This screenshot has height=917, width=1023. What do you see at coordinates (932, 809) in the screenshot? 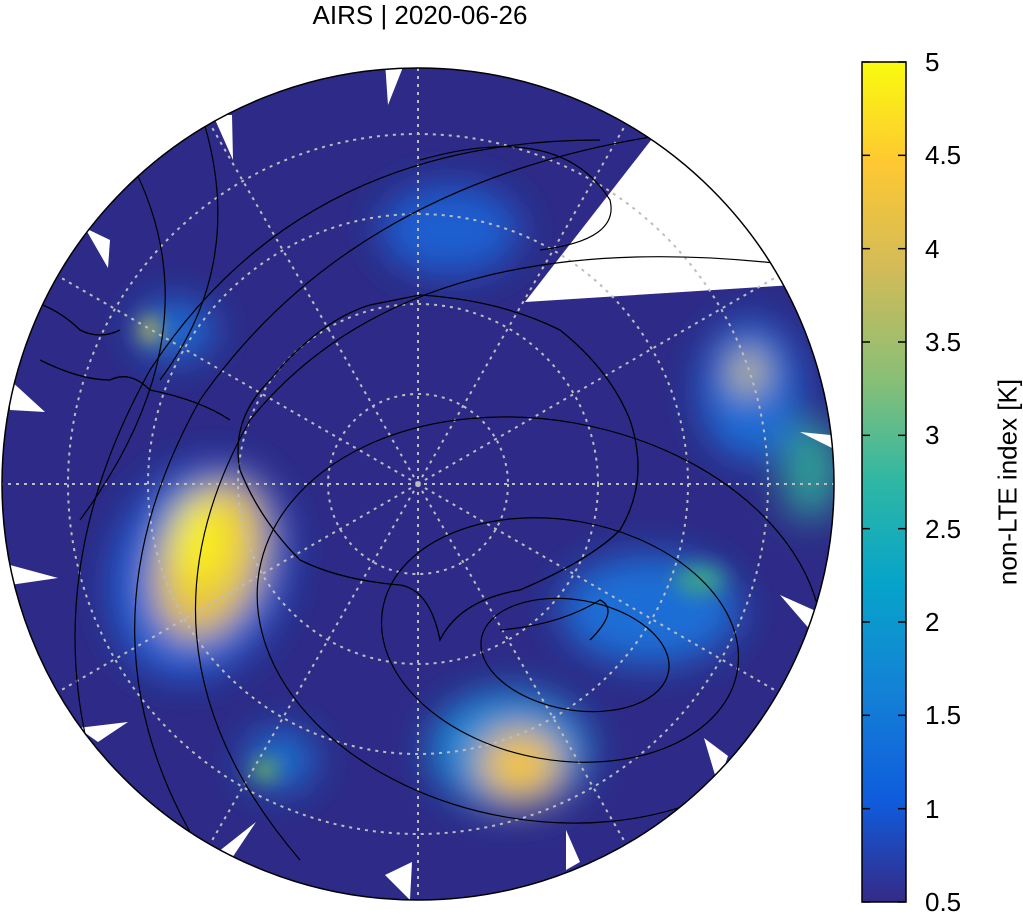
I see `colorbar-tick-label: 1` at bounding box center [932, 809].